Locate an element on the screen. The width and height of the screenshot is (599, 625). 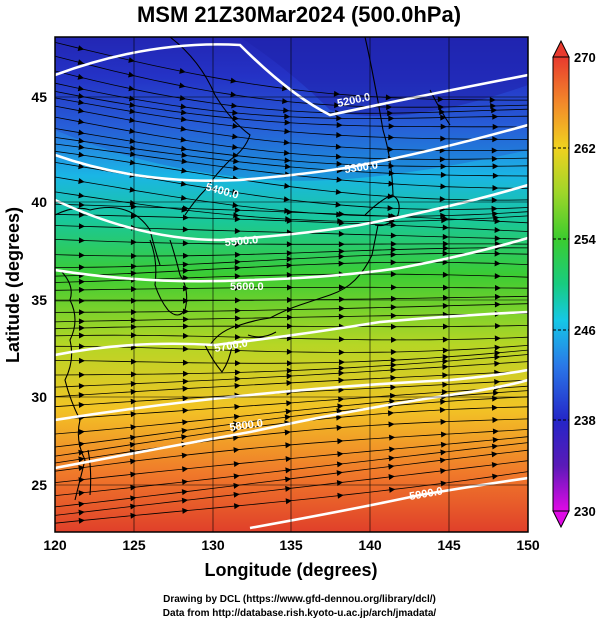
colorbar-tick-label: 230 is located at coordinates (585, 511).